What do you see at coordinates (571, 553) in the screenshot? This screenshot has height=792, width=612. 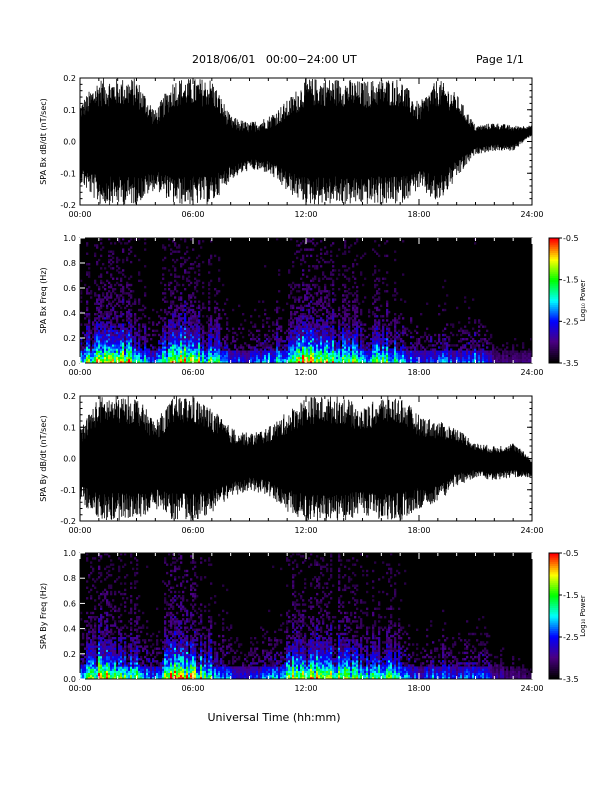 I see `by-spectrogram-colorbar-tick: -0.5` at bounding box center [571, 553].